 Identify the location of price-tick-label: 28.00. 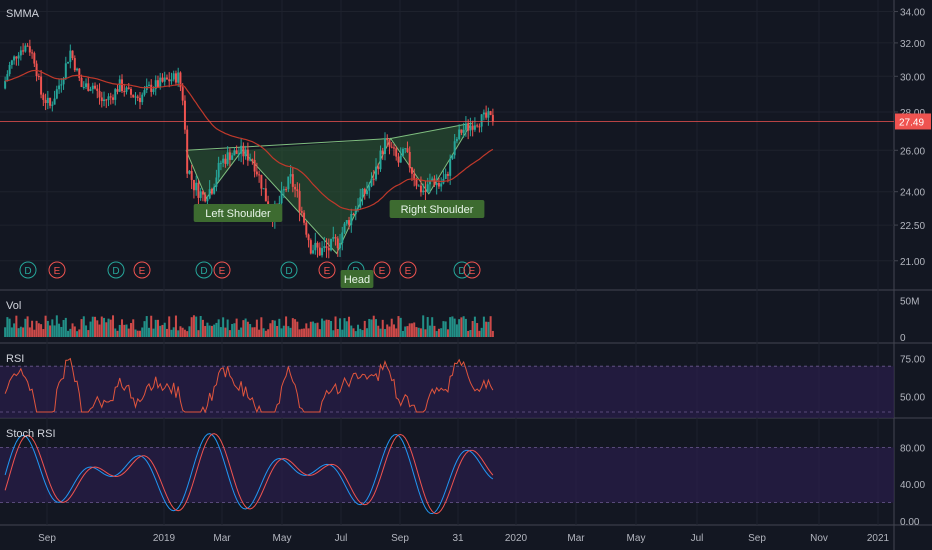
(912, 113).